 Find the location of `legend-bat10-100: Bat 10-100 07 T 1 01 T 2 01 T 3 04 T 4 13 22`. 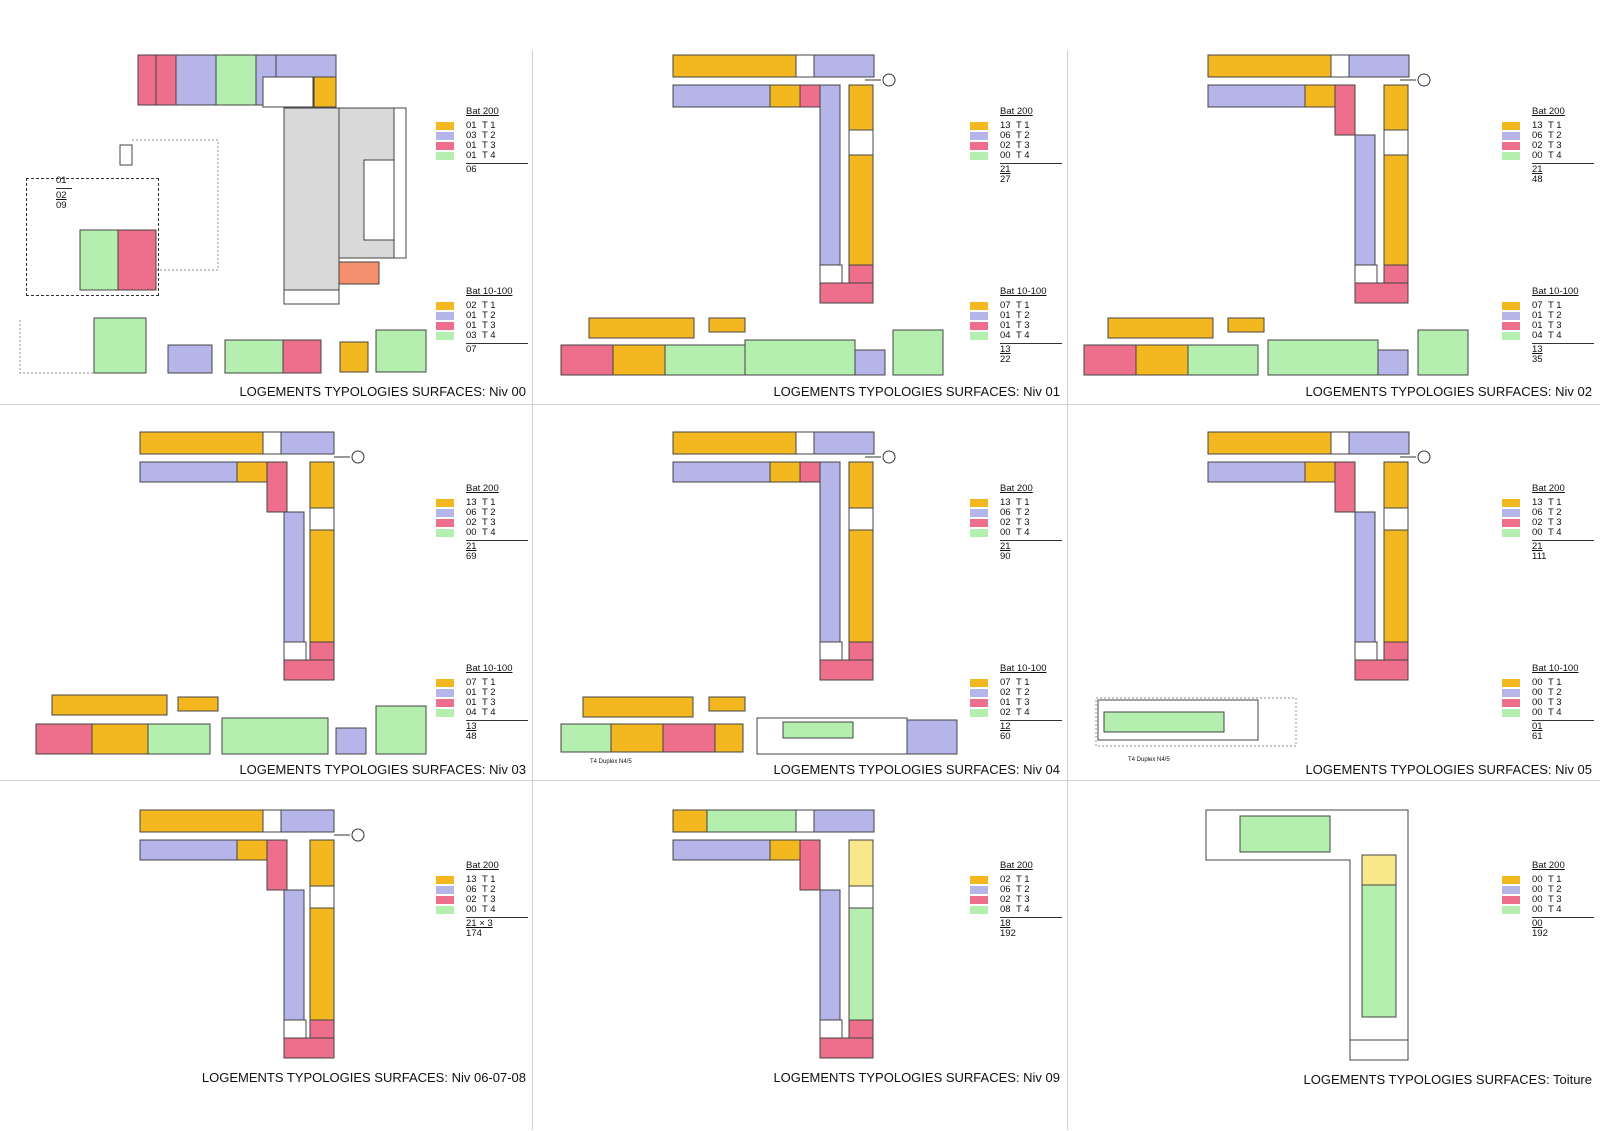

legend-bat10-100: Bat 10-100 07 T 1 01 T 2 01 T 3 04 T 4 13 22 is located at coordinates (1016, 326).